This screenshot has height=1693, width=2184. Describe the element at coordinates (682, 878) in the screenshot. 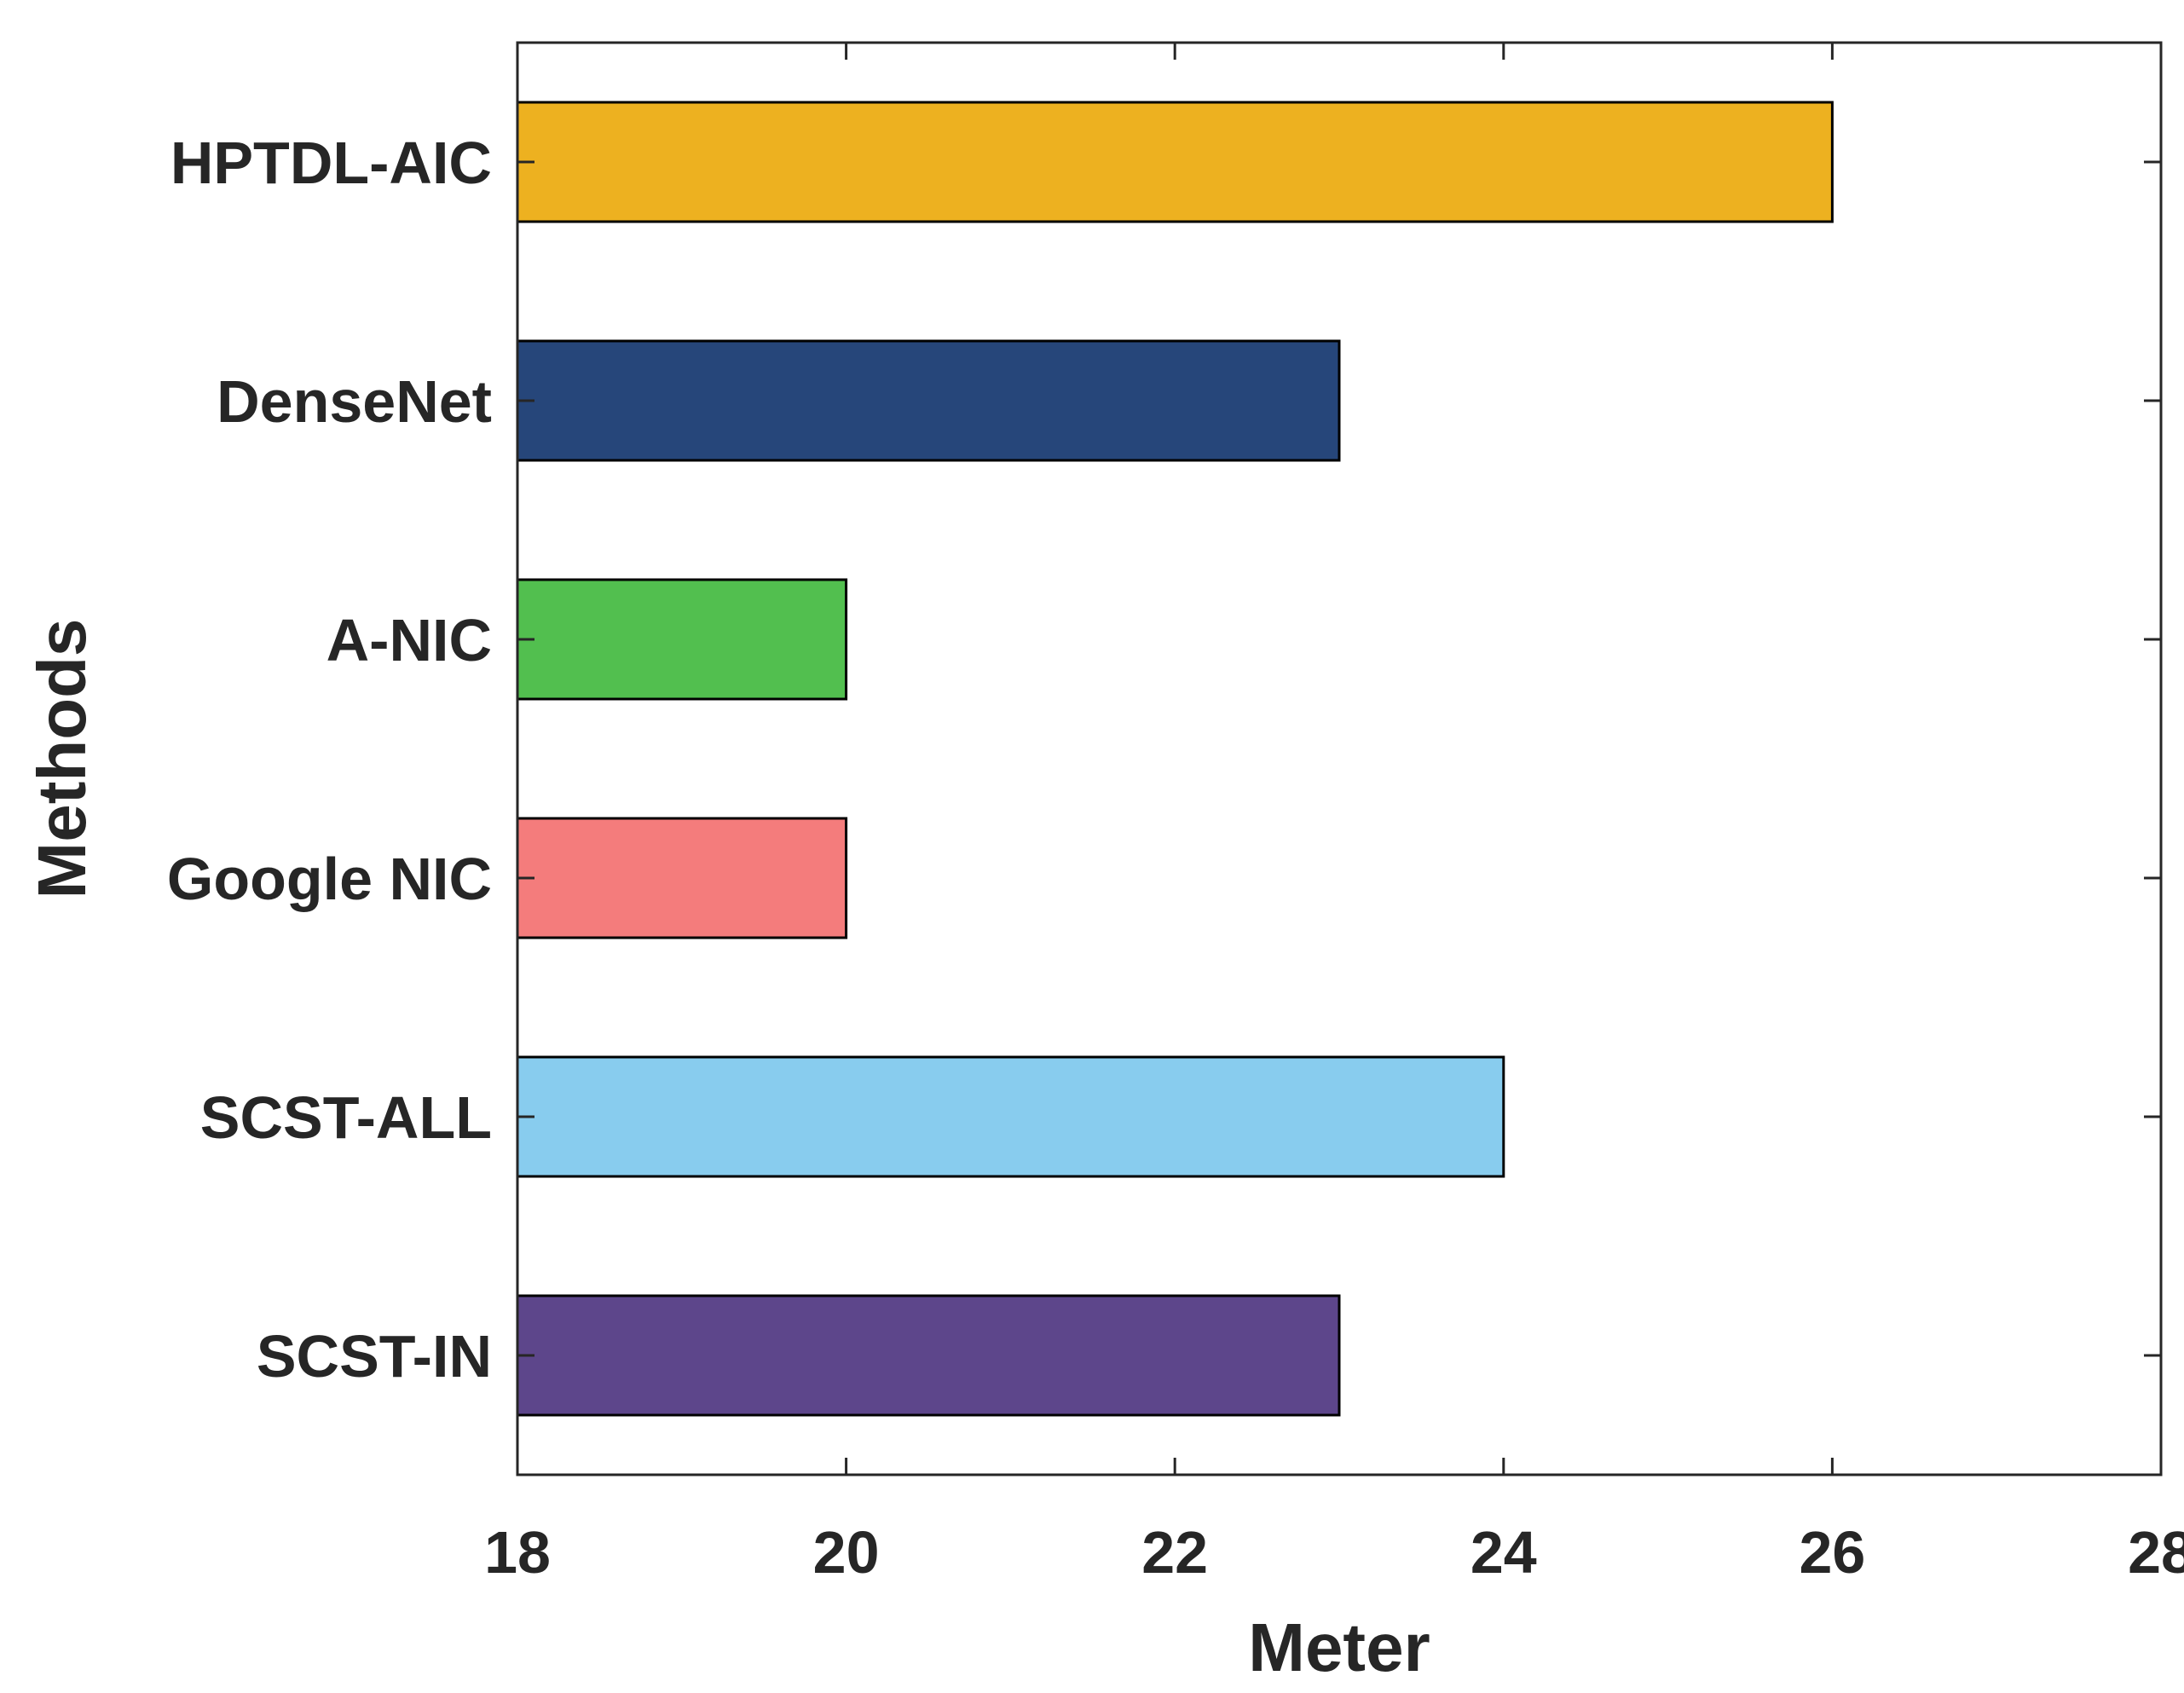

I see `bar-google-nic` at that location.